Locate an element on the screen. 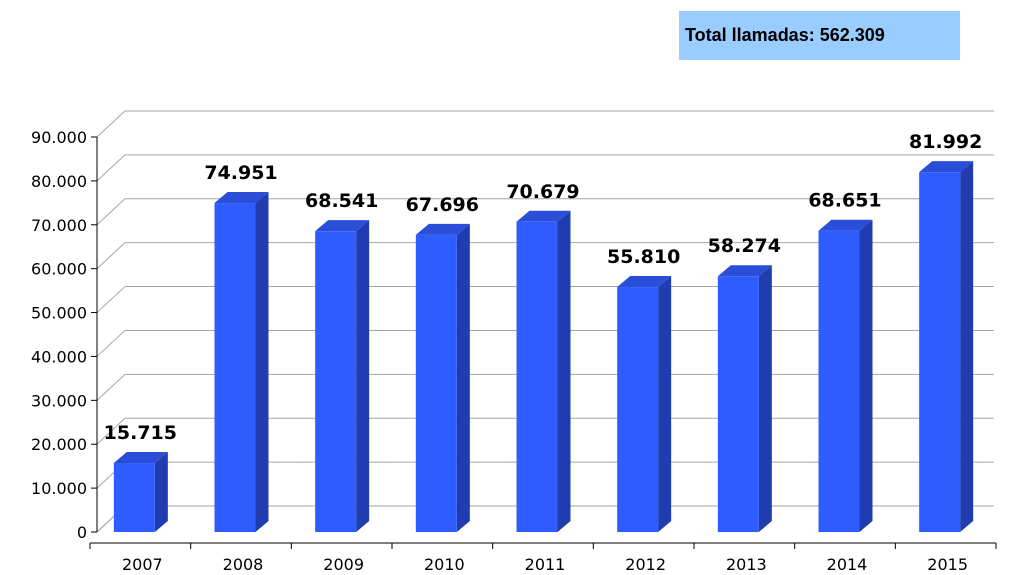 Image resolution: width=1020 pixels, height=575 pixels. y-tick-label: 30.000 is located at coordinates (59, 400).